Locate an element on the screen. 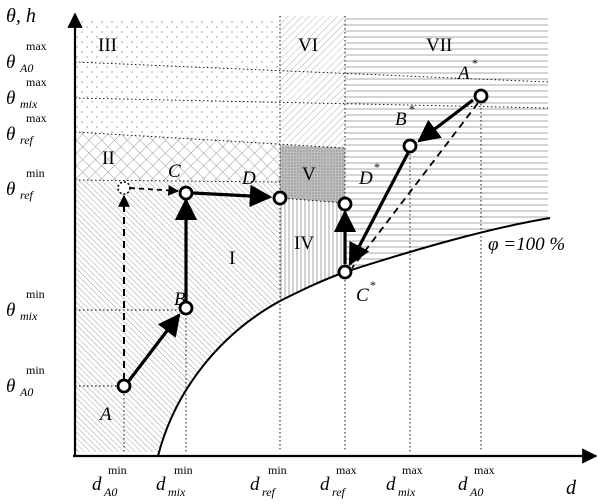 The image size is (608, 504). region-V is located at coordinates (312, 174).